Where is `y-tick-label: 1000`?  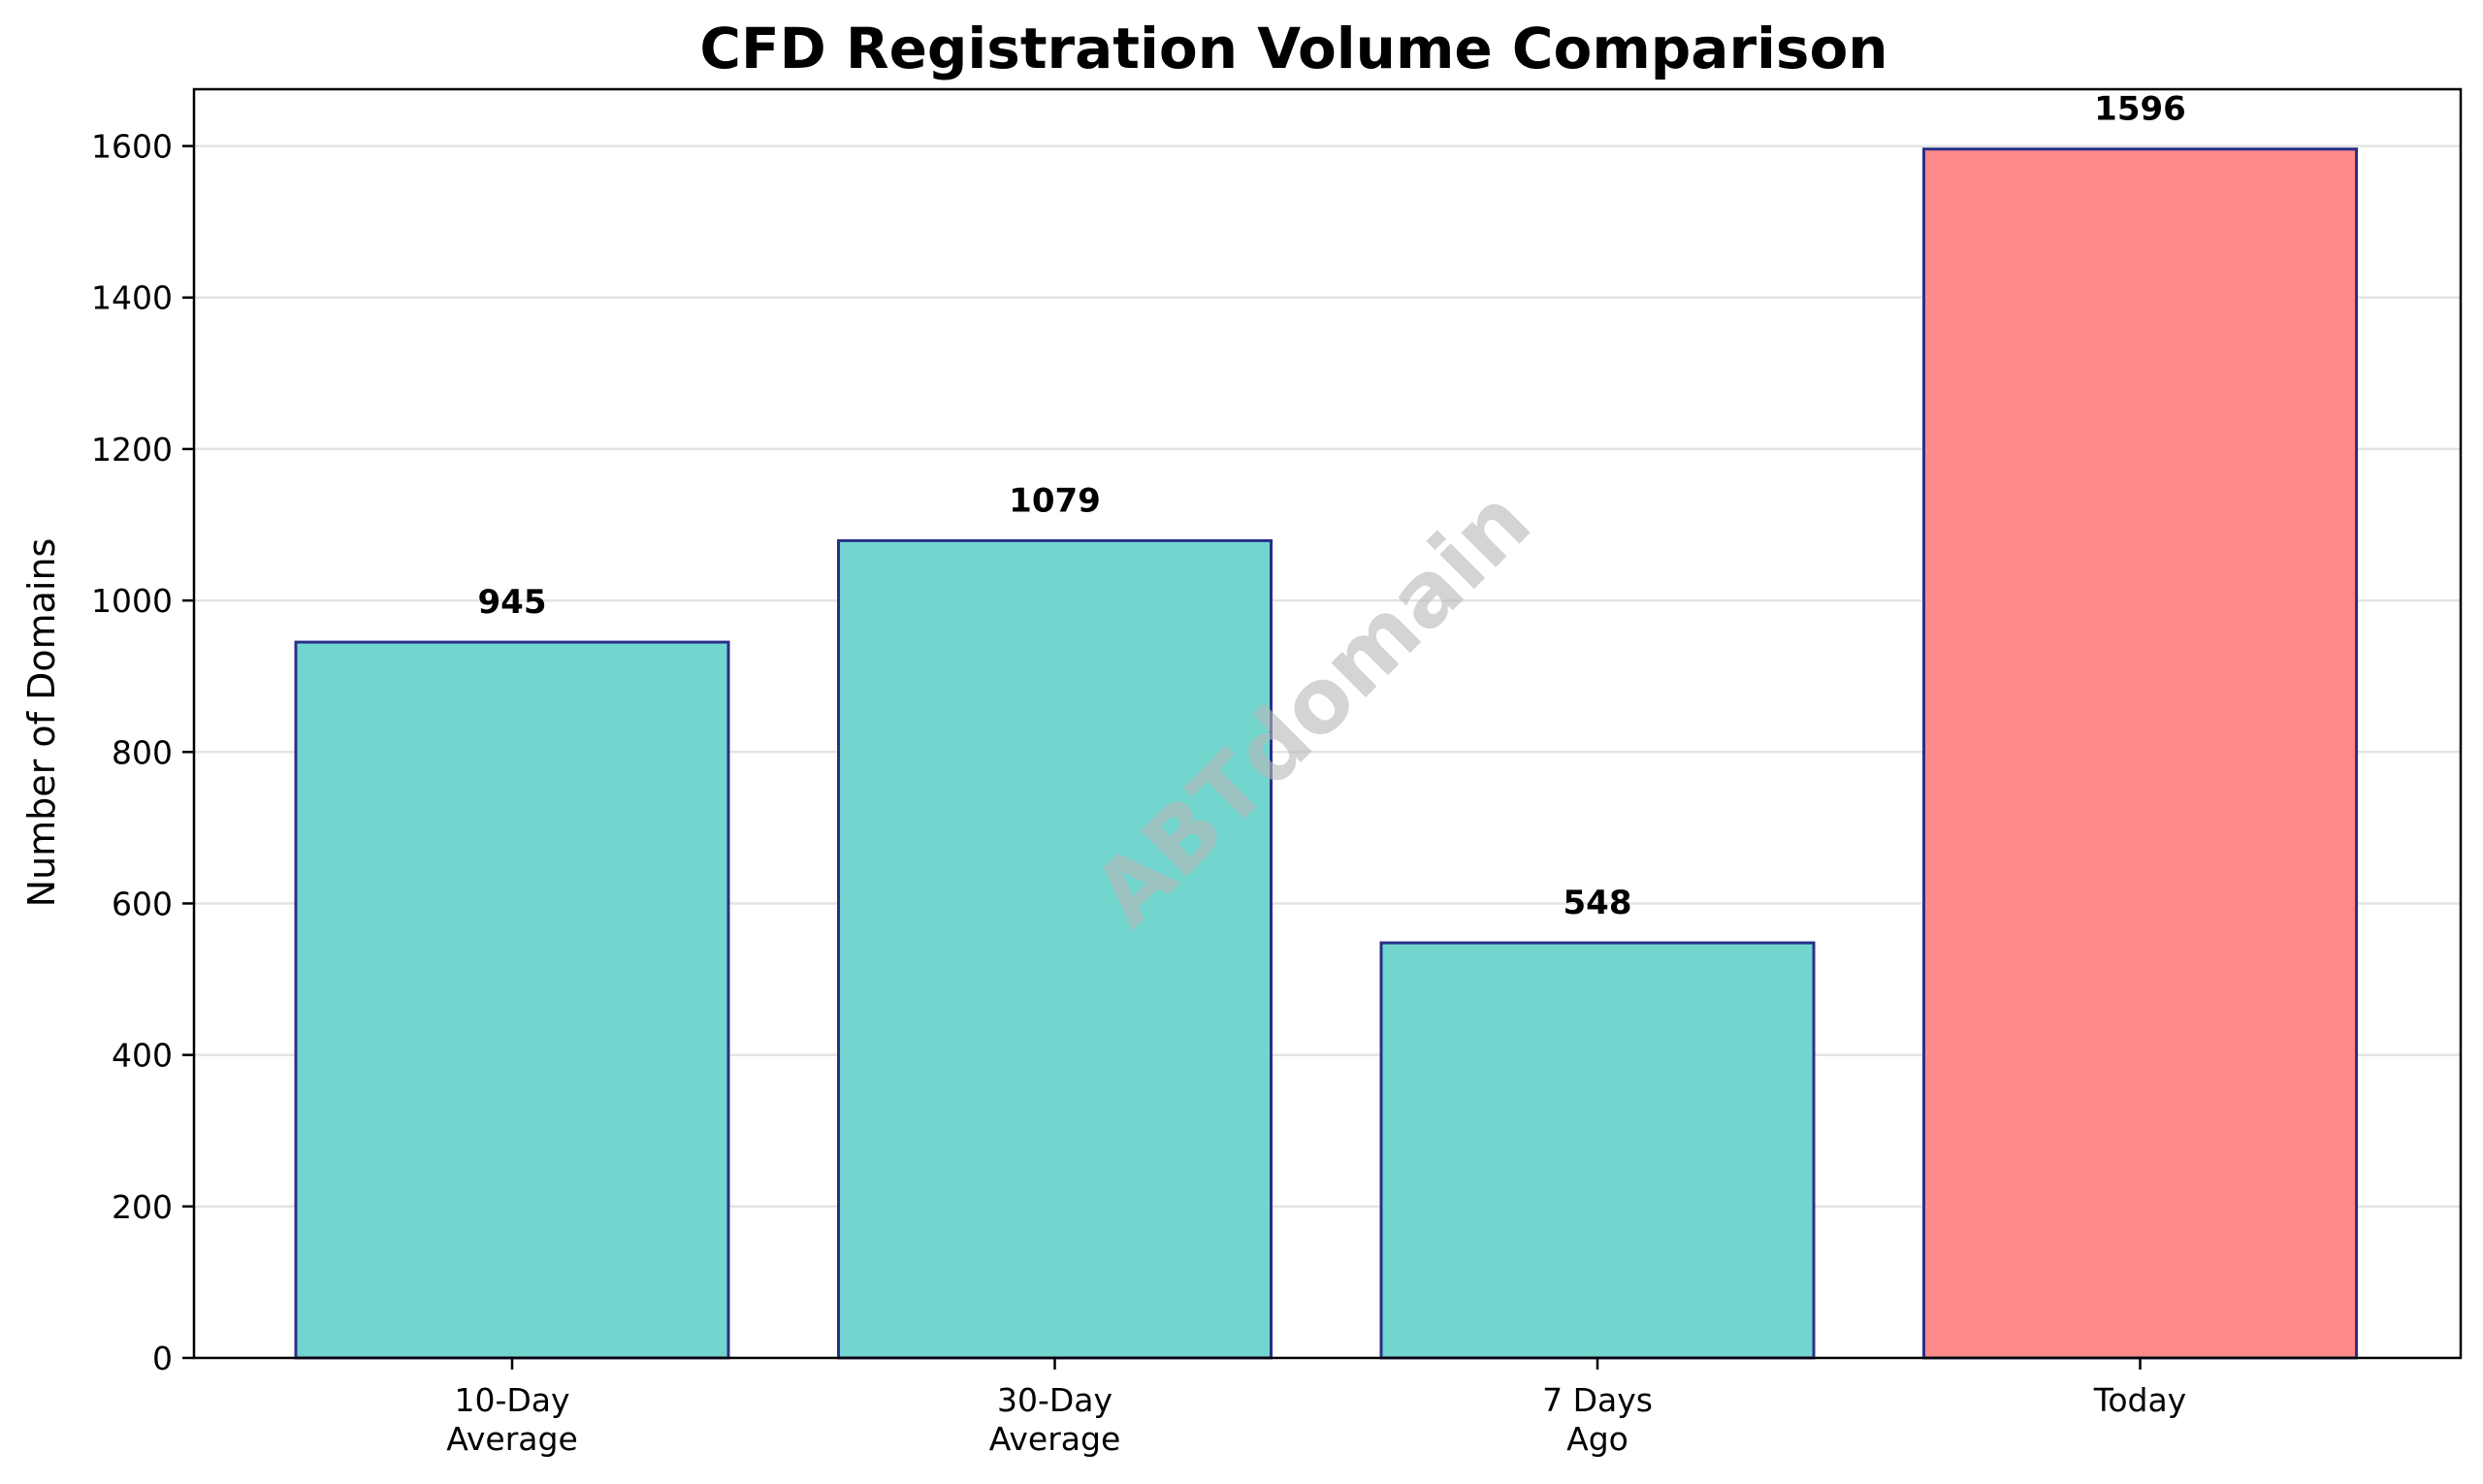
y-tick-label: 1000 is located at coordinates (132, 601).